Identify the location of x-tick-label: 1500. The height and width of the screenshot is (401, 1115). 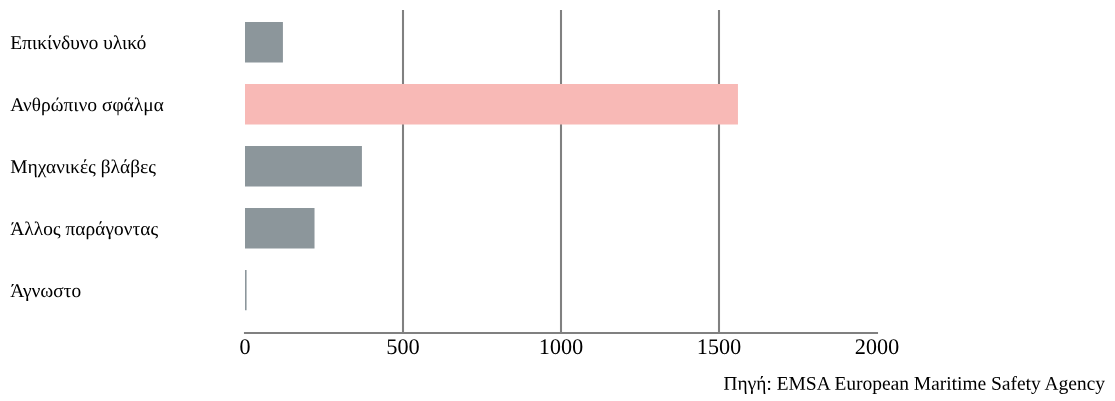
(719, 347).